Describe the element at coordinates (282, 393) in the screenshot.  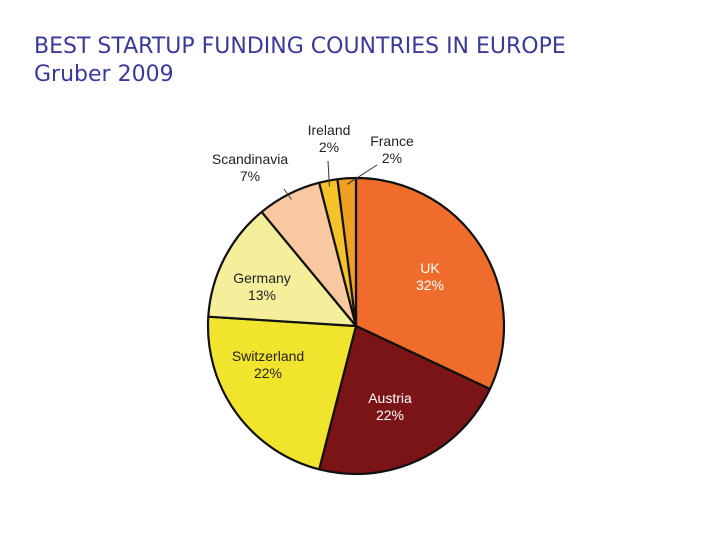
I see `pie-slice-switzerland` at that location.